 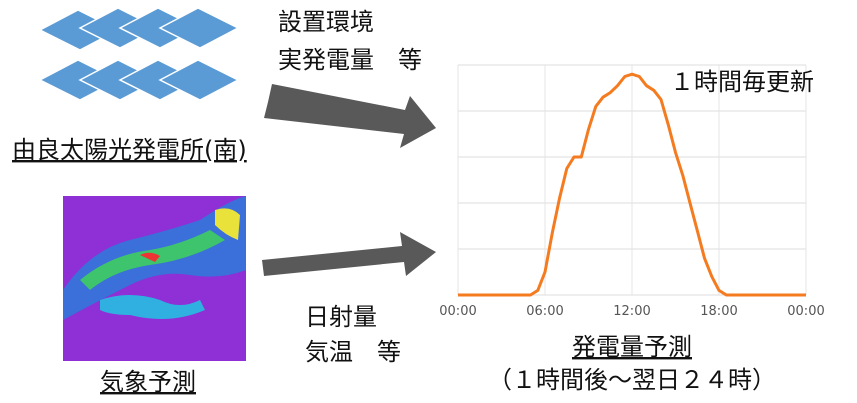 What do you see at coordinates (350, 60) in the screenshot?
I see `info-line: 実発電量 等` at bounding box center [350, 60].